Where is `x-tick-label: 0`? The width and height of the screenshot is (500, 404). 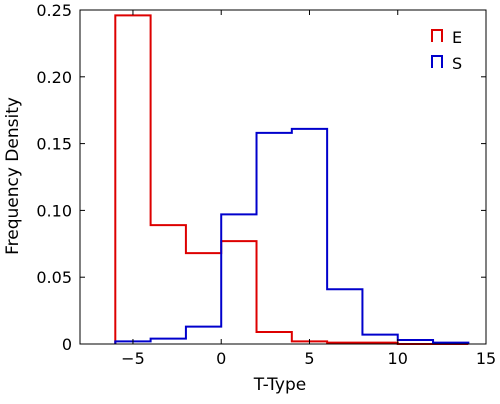
x-tick-label: 0 is located at coordinates (221, 358).